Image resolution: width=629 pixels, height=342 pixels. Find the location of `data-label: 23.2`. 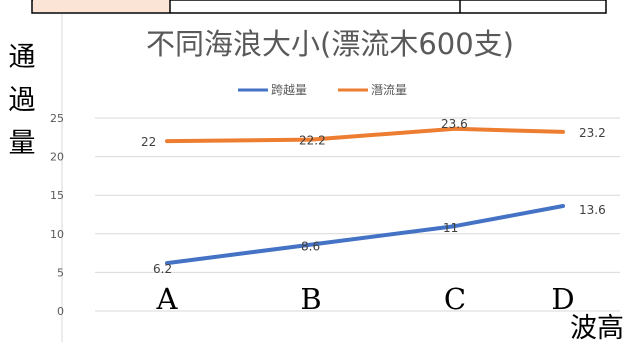

data-label: 23.2 is located at coordinates (592, 133).